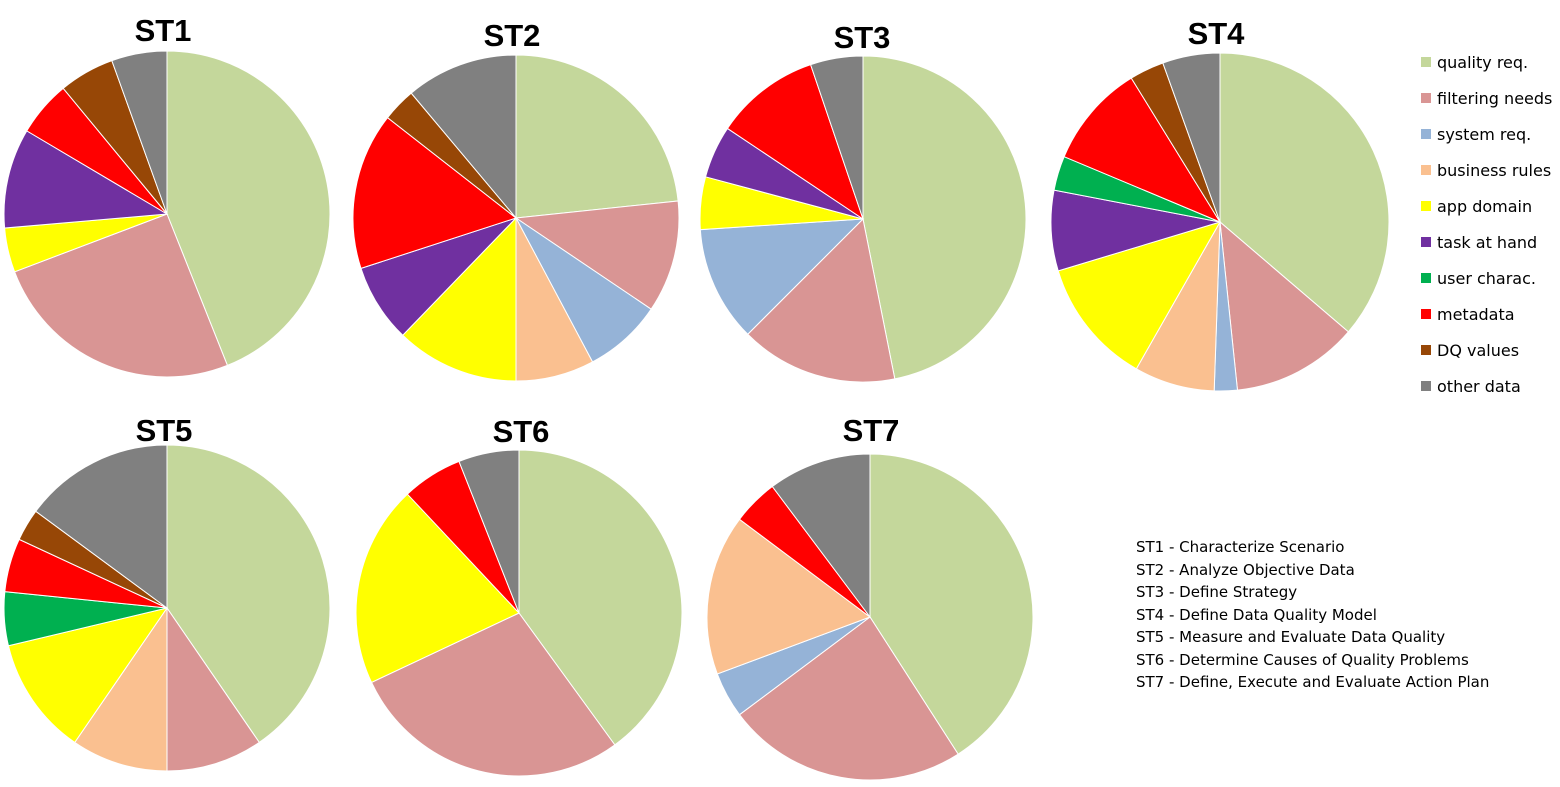  I want to click on pie-st3: ST3, so click(863, 201).